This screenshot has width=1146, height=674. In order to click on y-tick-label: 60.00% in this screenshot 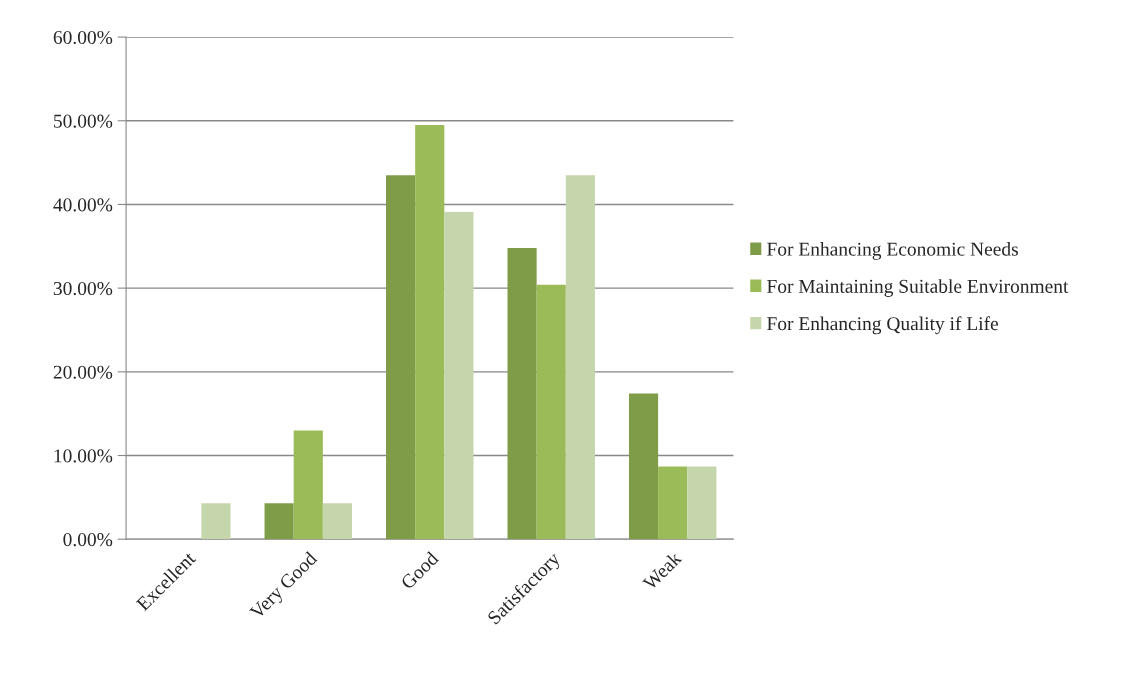, I will do `click(83, 37)`.